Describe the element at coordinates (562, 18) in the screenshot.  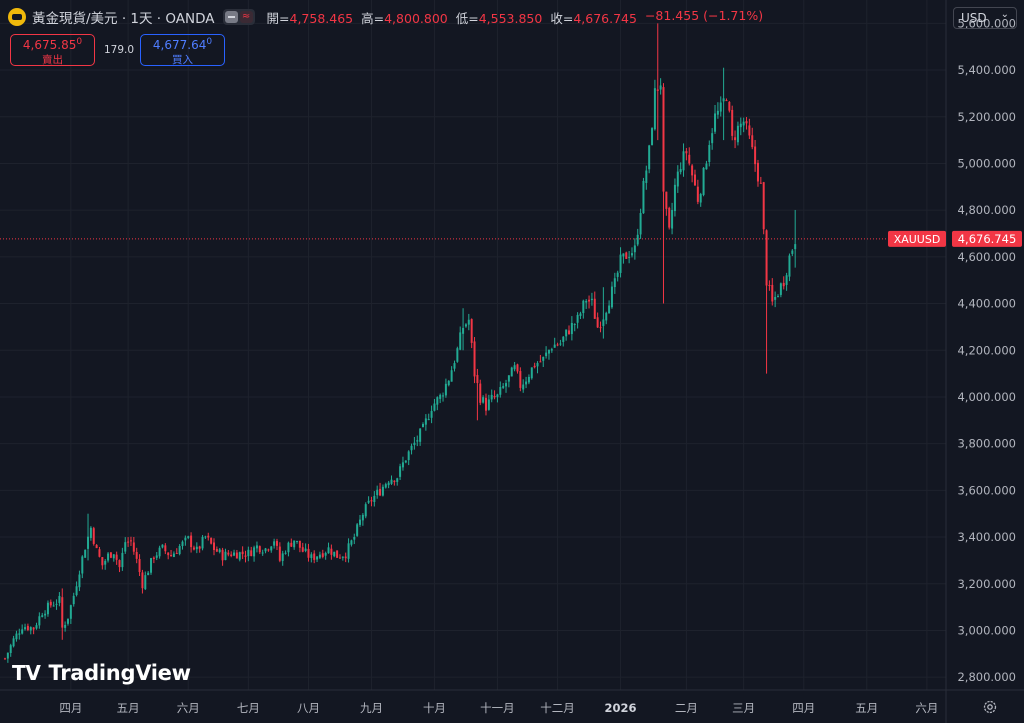
I see `close-label: 收=` at that location.